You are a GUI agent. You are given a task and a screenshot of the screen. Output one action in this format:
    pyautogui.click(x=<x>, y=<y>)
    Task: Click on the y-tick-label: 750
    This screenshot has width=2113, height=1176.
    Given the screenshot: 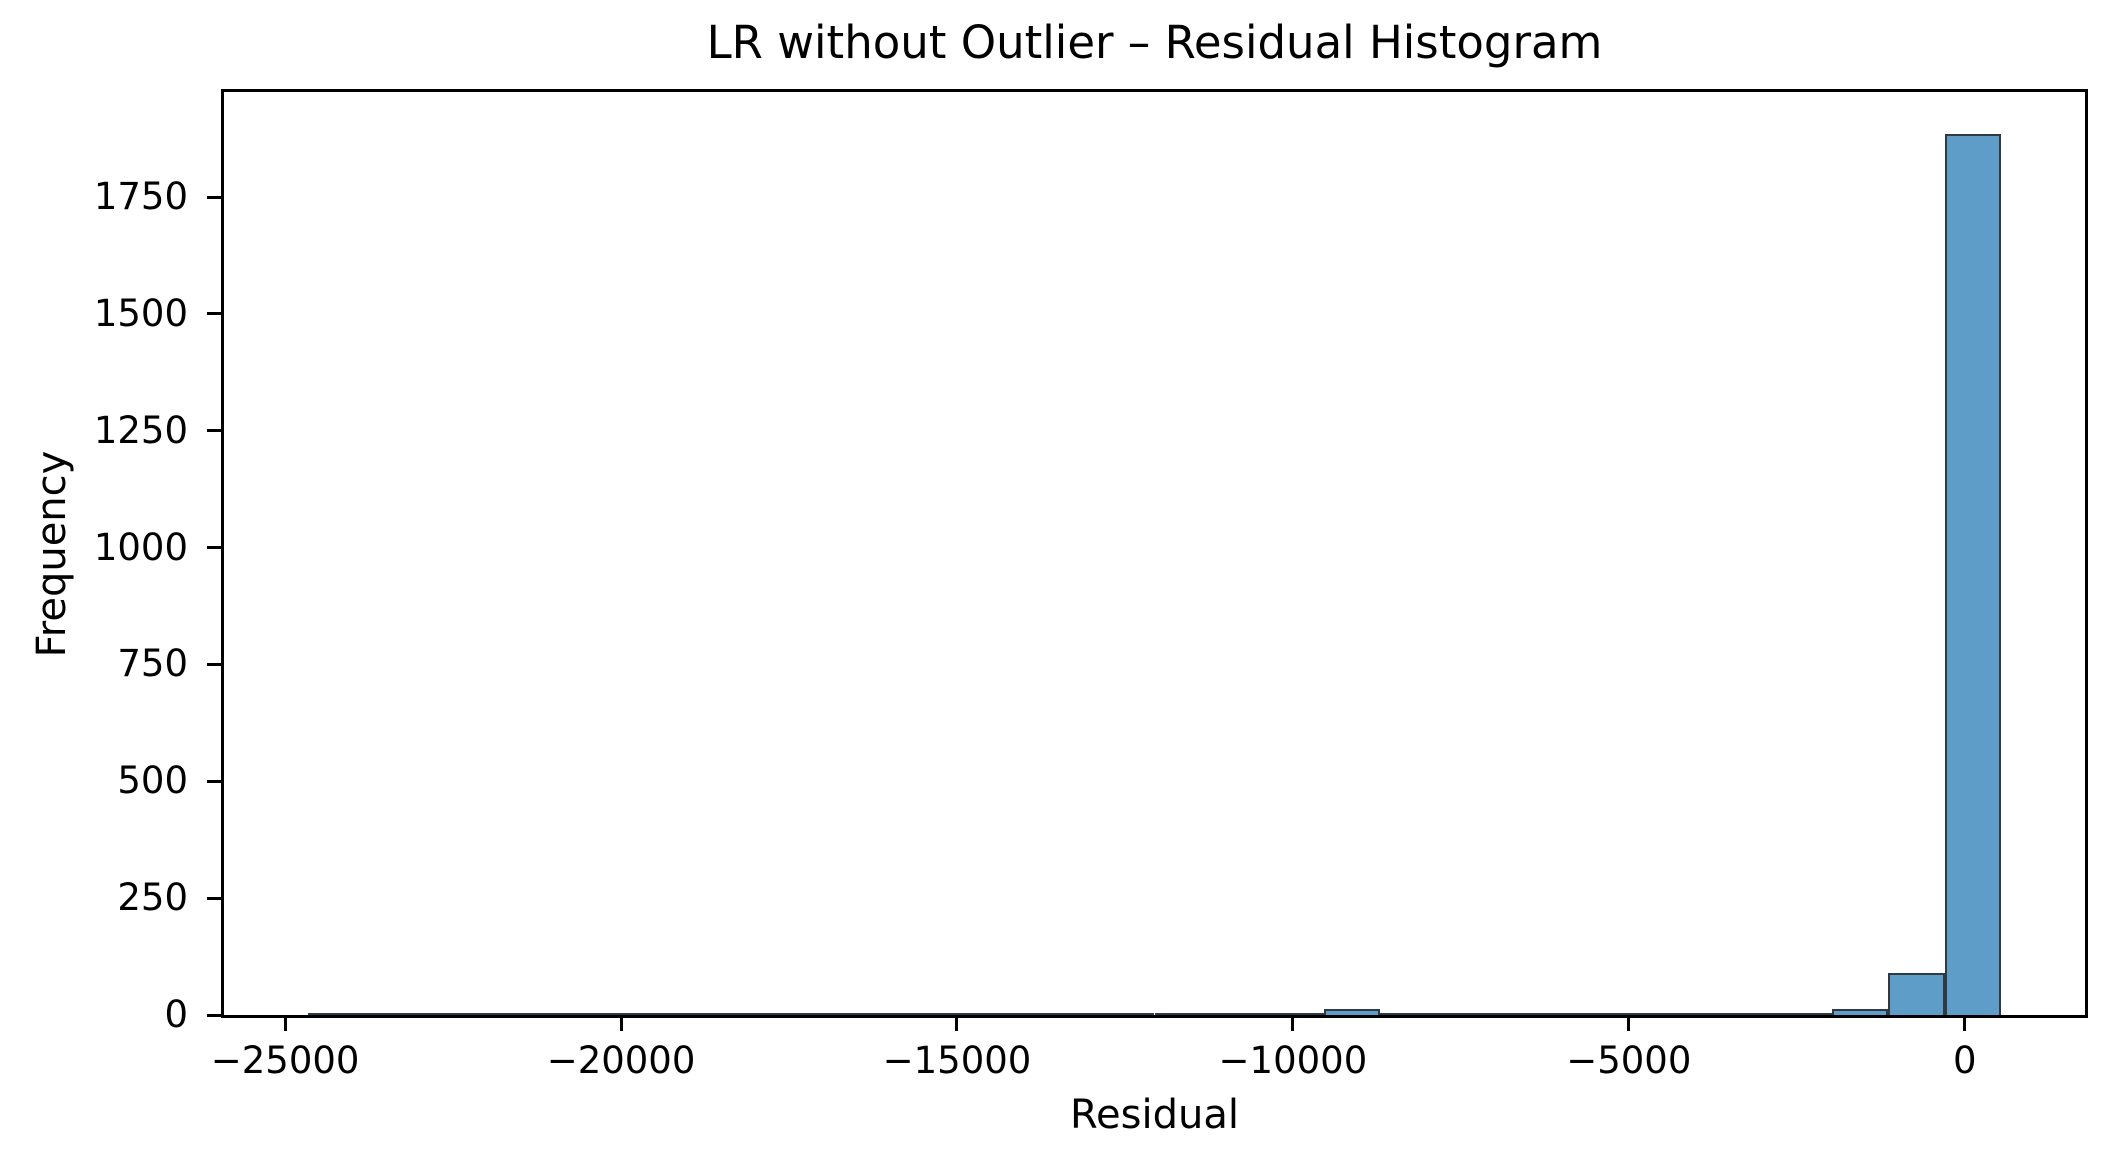 What is the action you would take?
    pyautogui.click(x=152, y=664)
    